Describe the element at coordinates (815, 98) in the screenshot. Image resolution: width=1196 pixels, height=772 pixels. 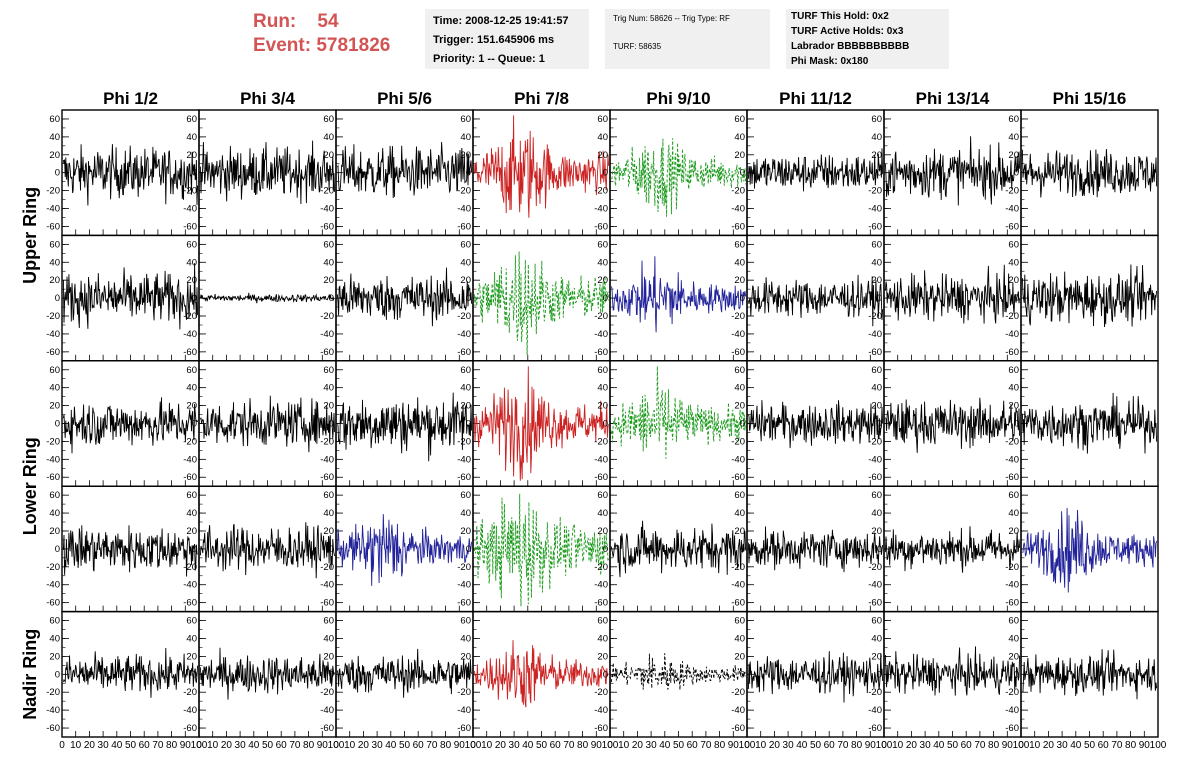
I see `column-header: Phi 11/12` at that location.